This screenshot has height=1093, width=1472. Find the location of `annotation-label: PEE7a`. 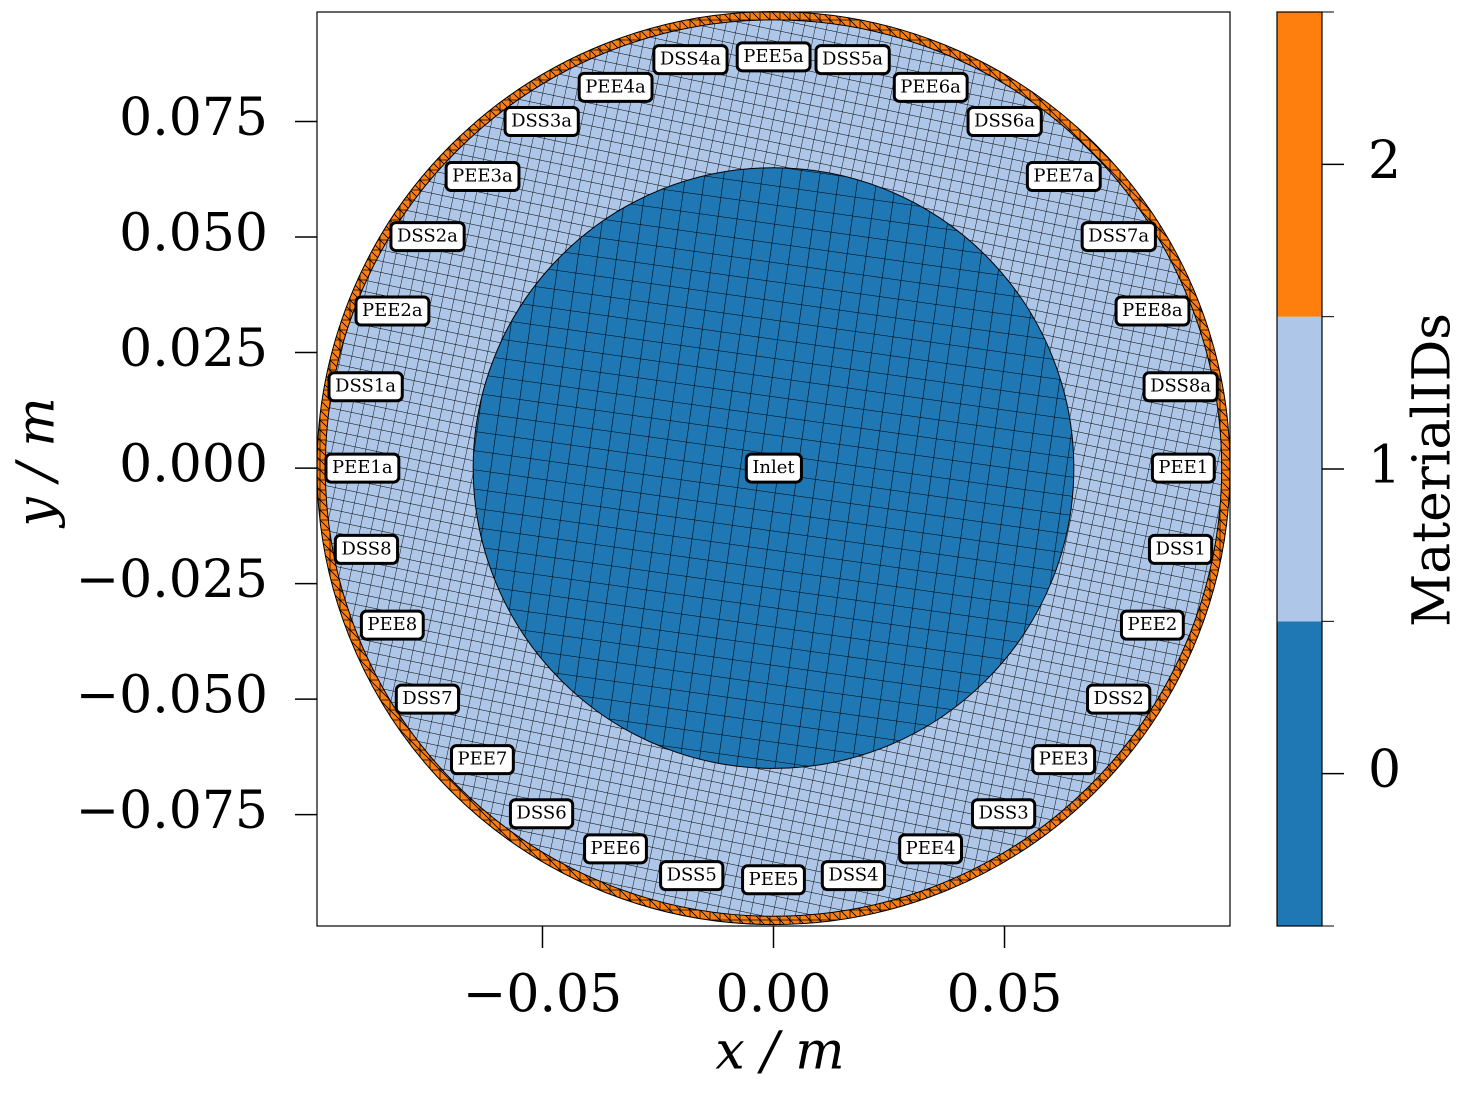

annotation-label: PEE7a is located at coordinates (1063, 176).